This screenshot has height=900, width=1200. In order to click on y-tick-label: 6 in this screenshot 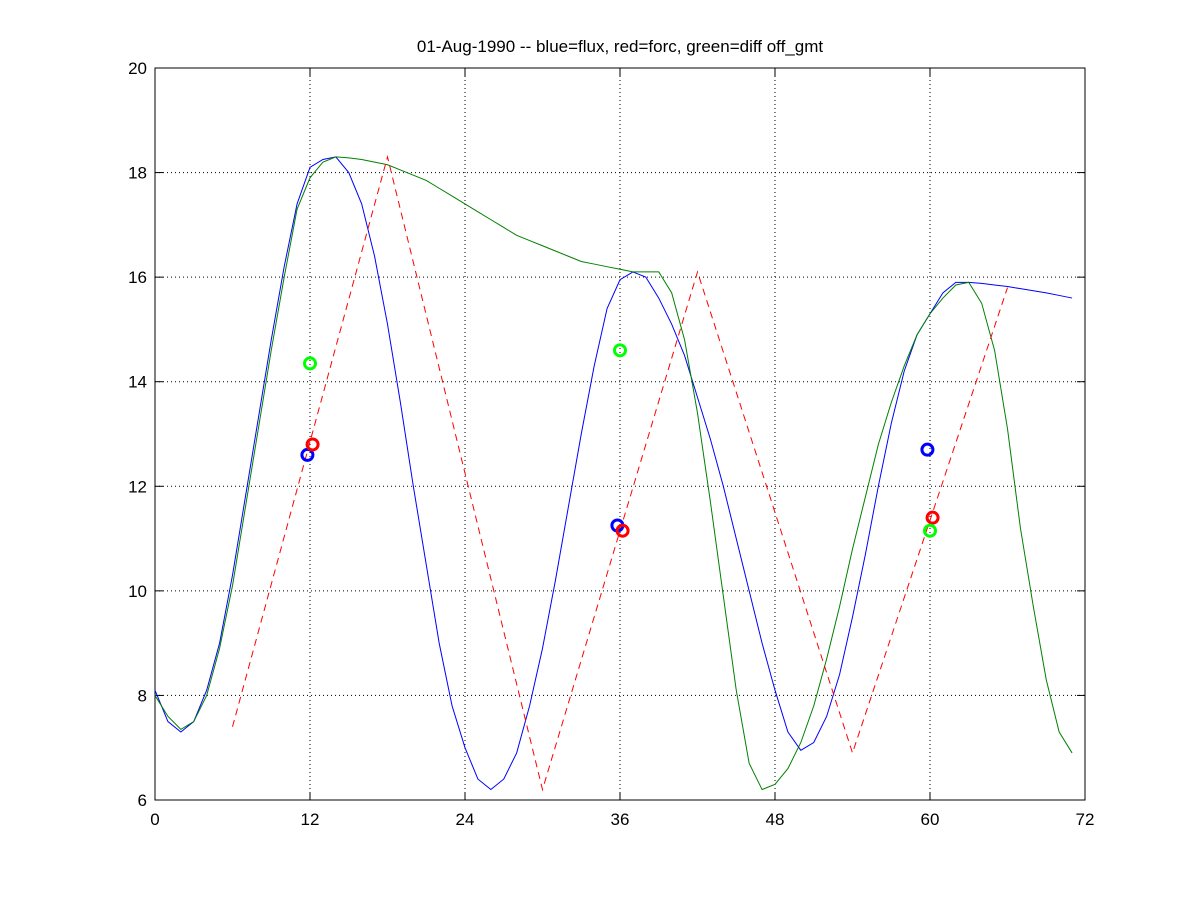, I will do `click(142, 800)`.